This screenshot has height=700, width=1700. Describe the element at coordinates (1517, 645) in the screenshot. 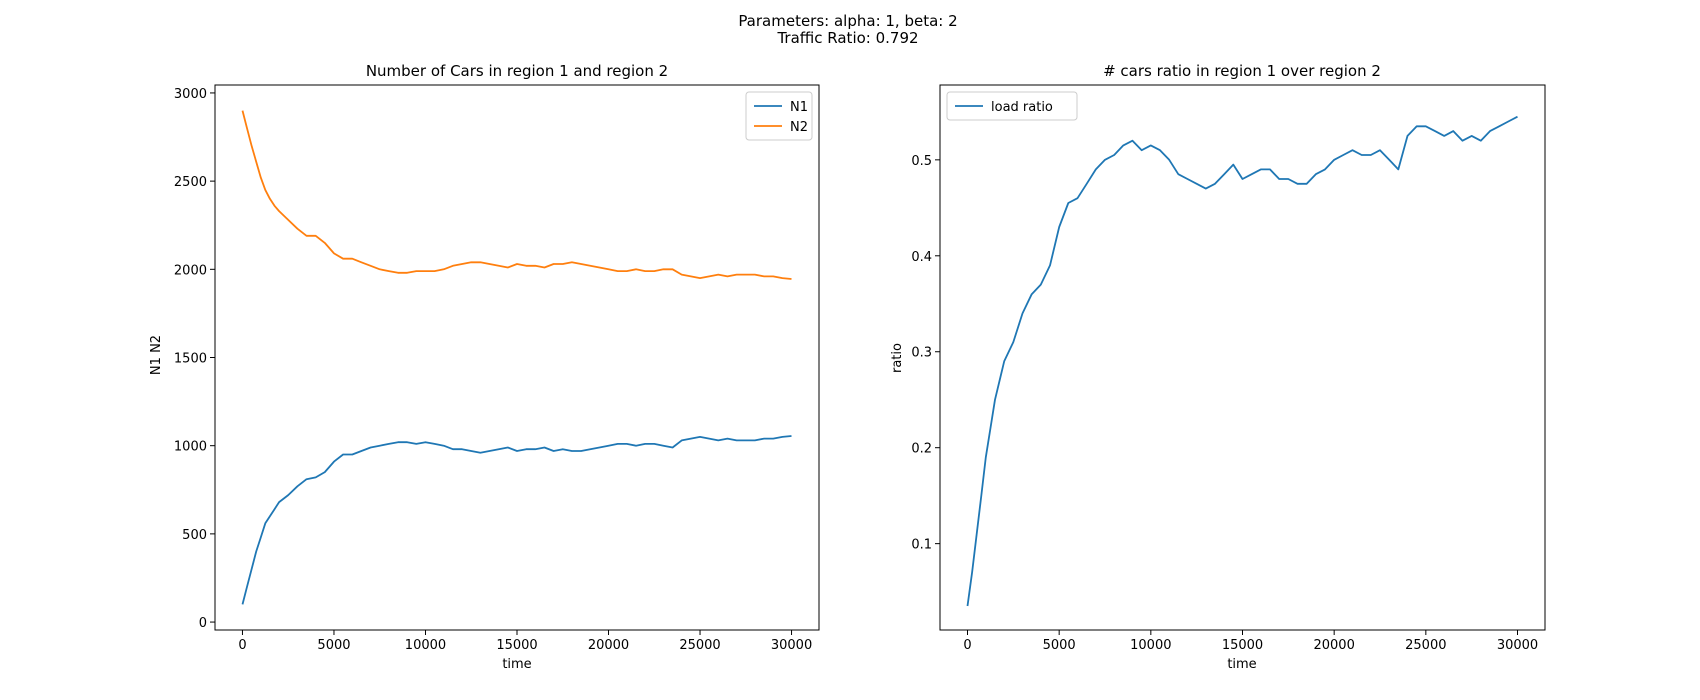

I see `right-xtick-label: 30000` at that location.